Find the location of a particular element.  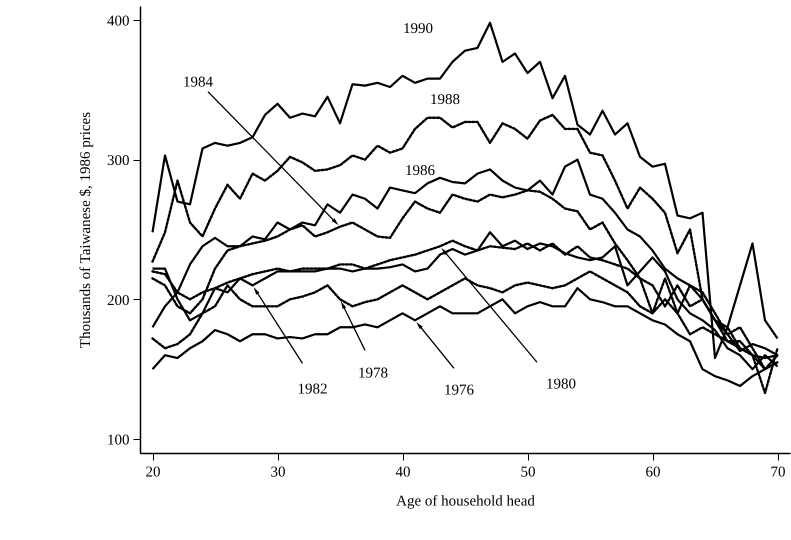

annotation: 1976 is located at coordinates (459, 390).